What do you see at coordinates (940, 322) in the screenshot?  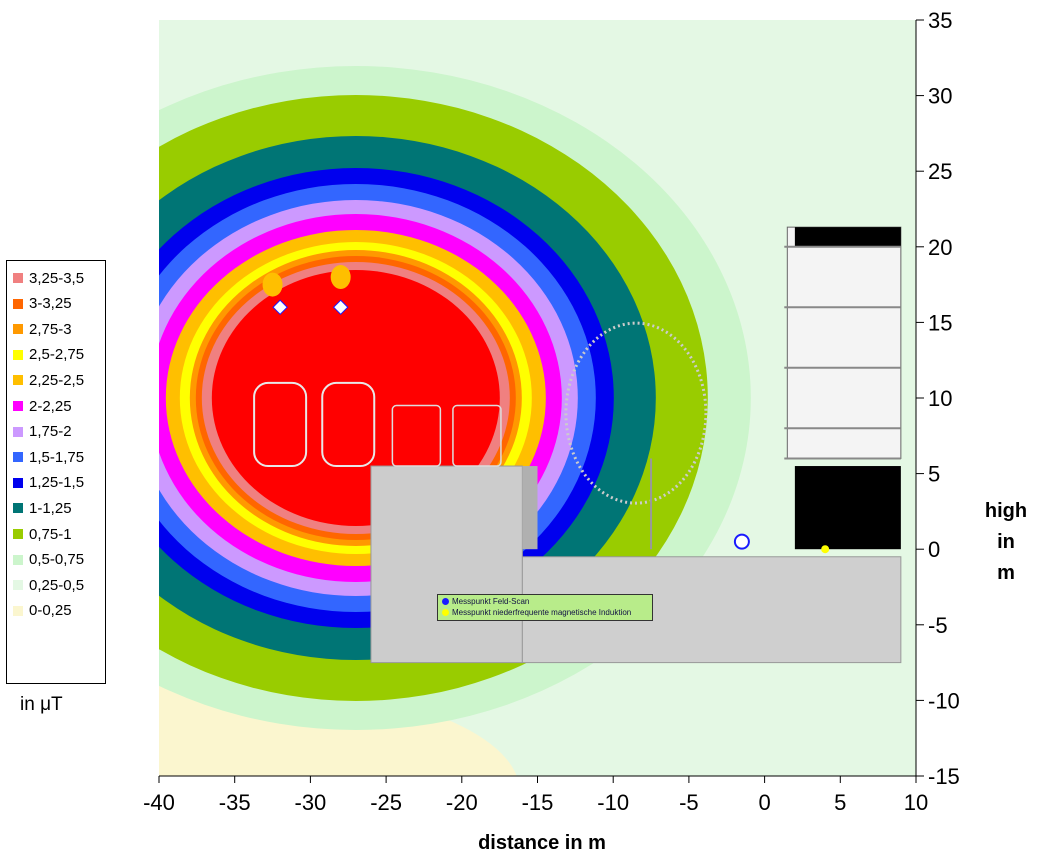 I see `y-tick-label: 15` at bounding box center [940, 322].